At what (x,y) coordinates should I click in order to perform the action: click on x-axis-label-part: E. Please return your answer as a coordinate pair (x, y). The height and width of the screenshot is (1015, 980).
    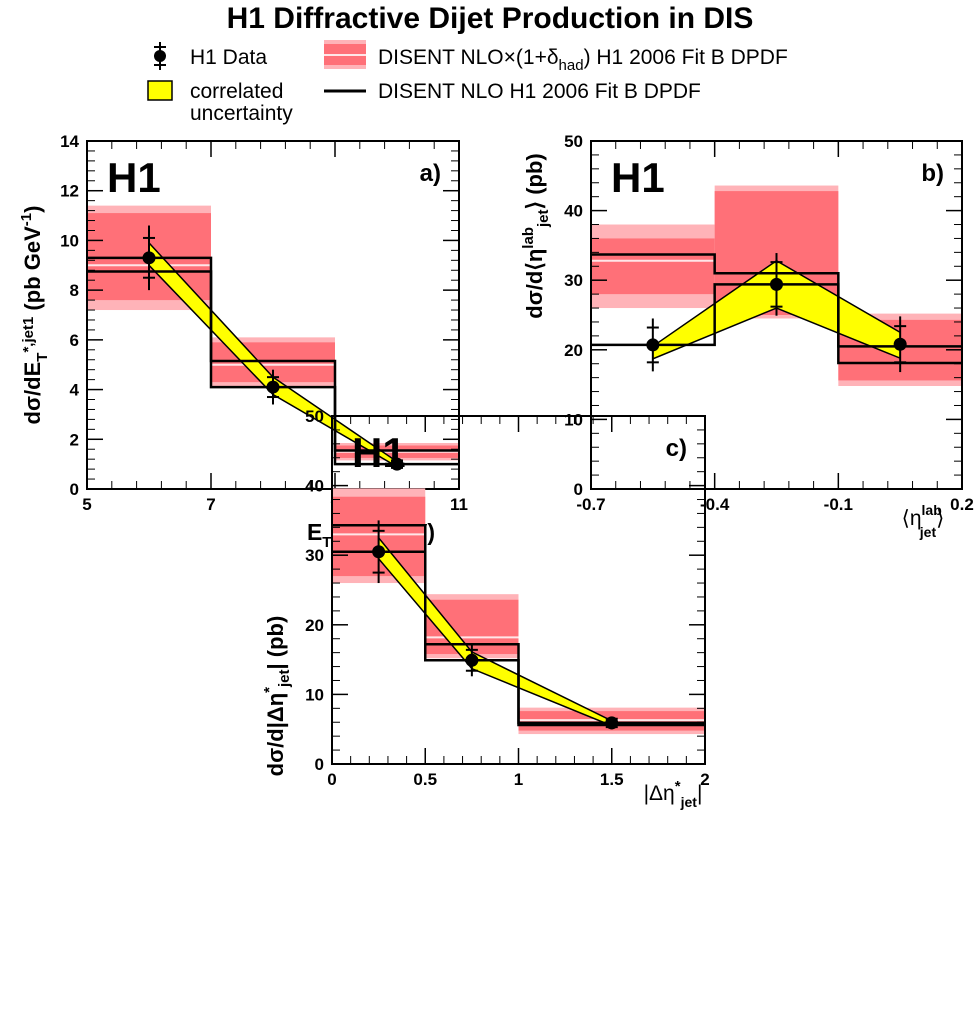
    Looking at the image, I should click on (314, 532).